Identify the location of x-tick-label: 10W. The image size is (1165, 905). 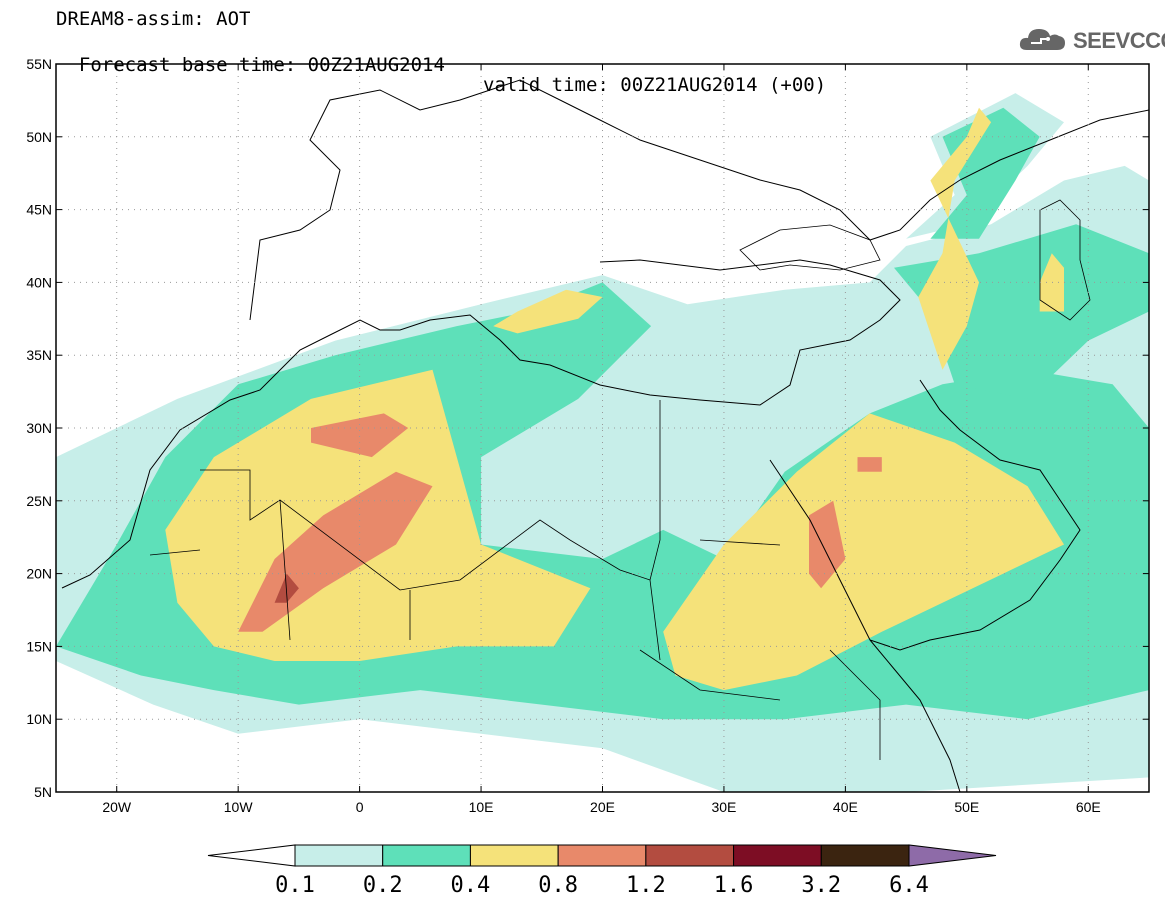
(239, 807).